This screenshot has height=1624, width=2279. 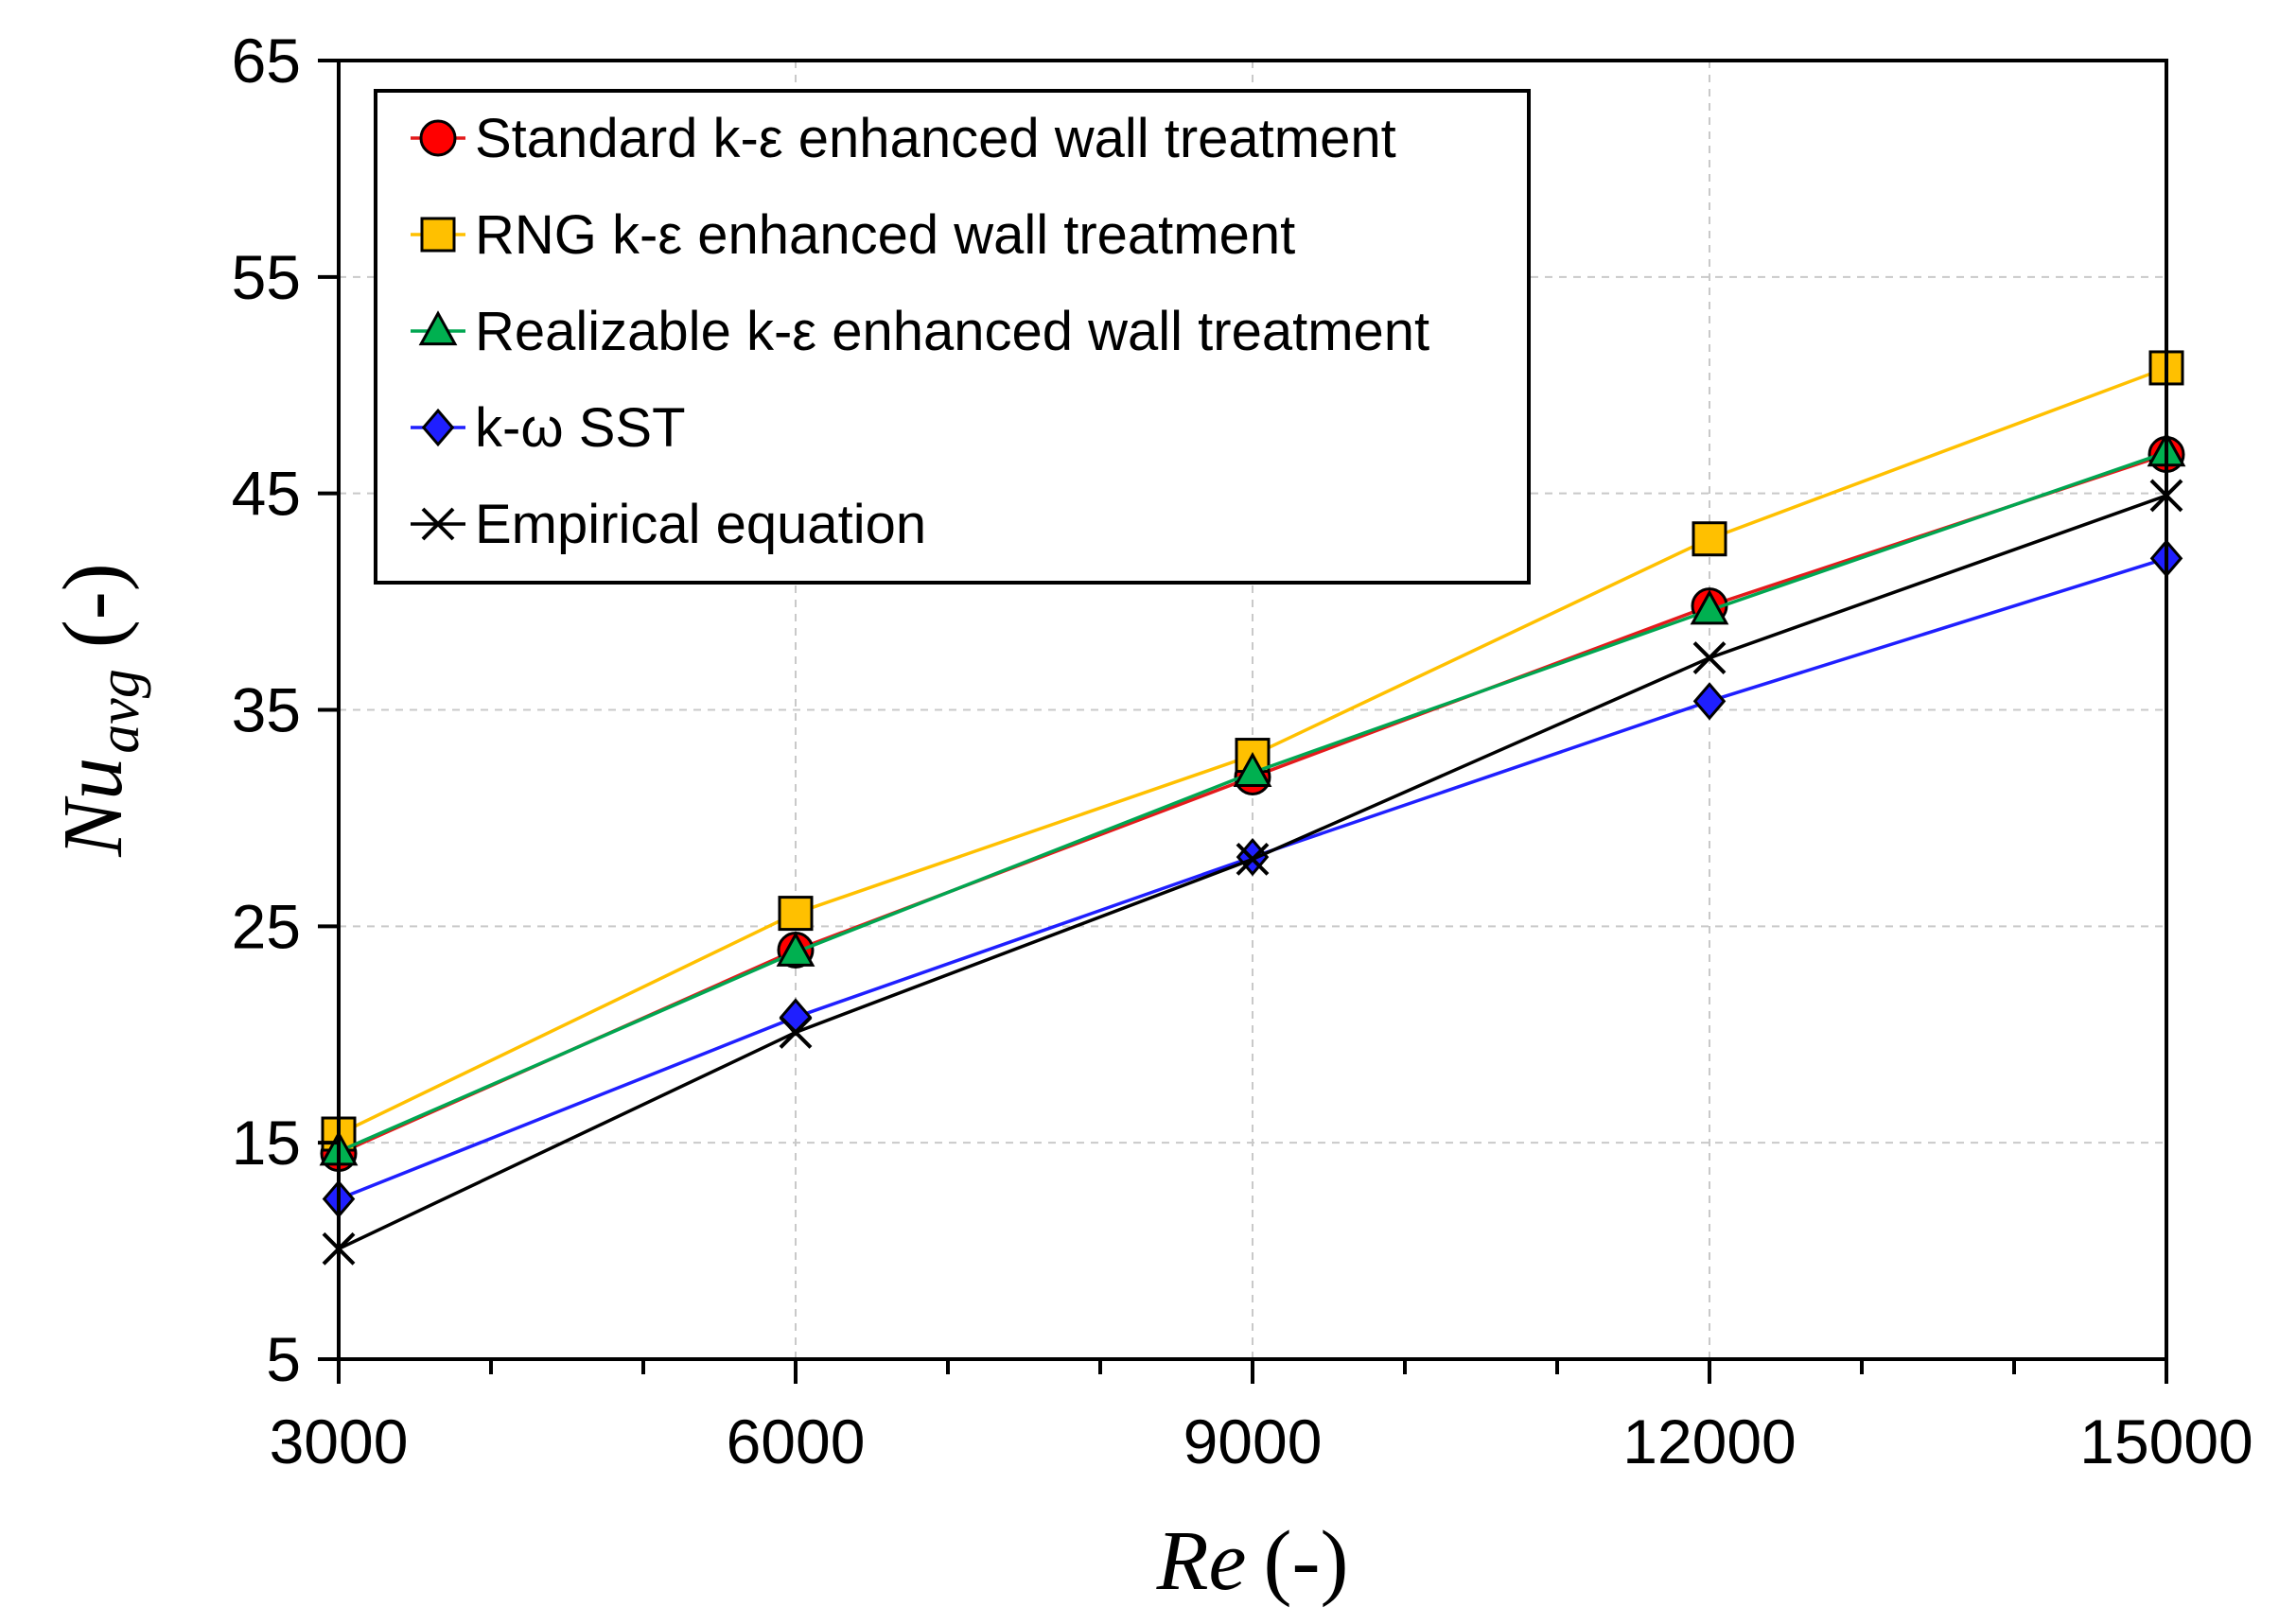 I want to click on legend-label: k-ω SST, so click(x=580, y=428).